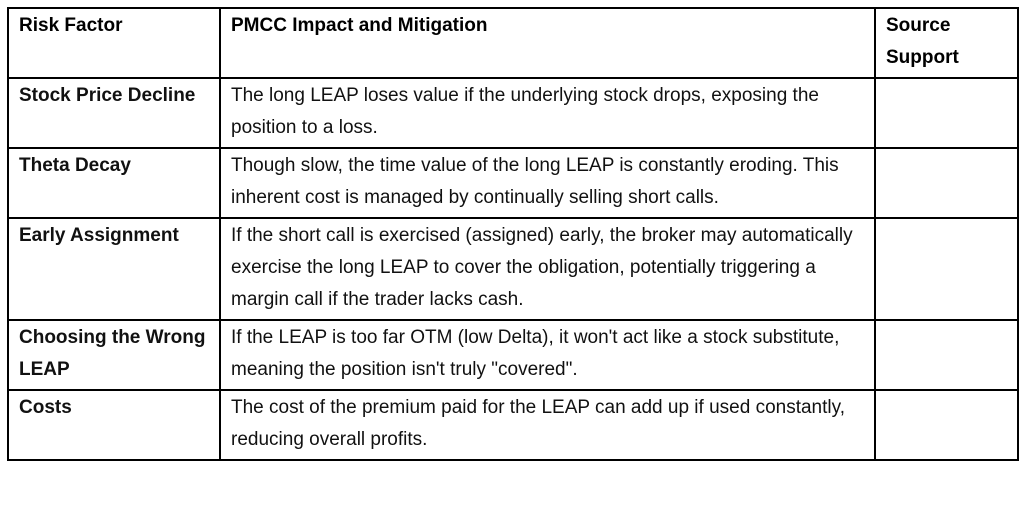  Describe the element at coordinates (114, 113) in the screenshot. I see `risk-factor-cell: Stock Price Decline` at that location.